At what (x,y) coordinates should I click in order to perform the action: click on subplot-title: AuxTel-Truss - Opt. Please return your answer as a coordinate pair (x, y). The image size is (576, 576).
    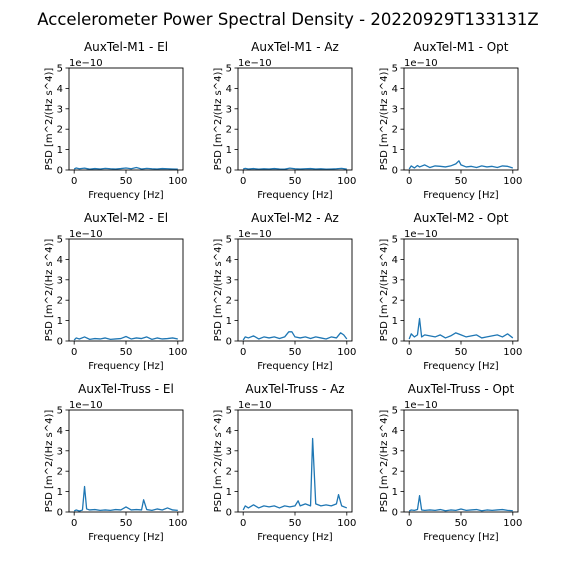
    Looking at the image, I should click on (461, 389).